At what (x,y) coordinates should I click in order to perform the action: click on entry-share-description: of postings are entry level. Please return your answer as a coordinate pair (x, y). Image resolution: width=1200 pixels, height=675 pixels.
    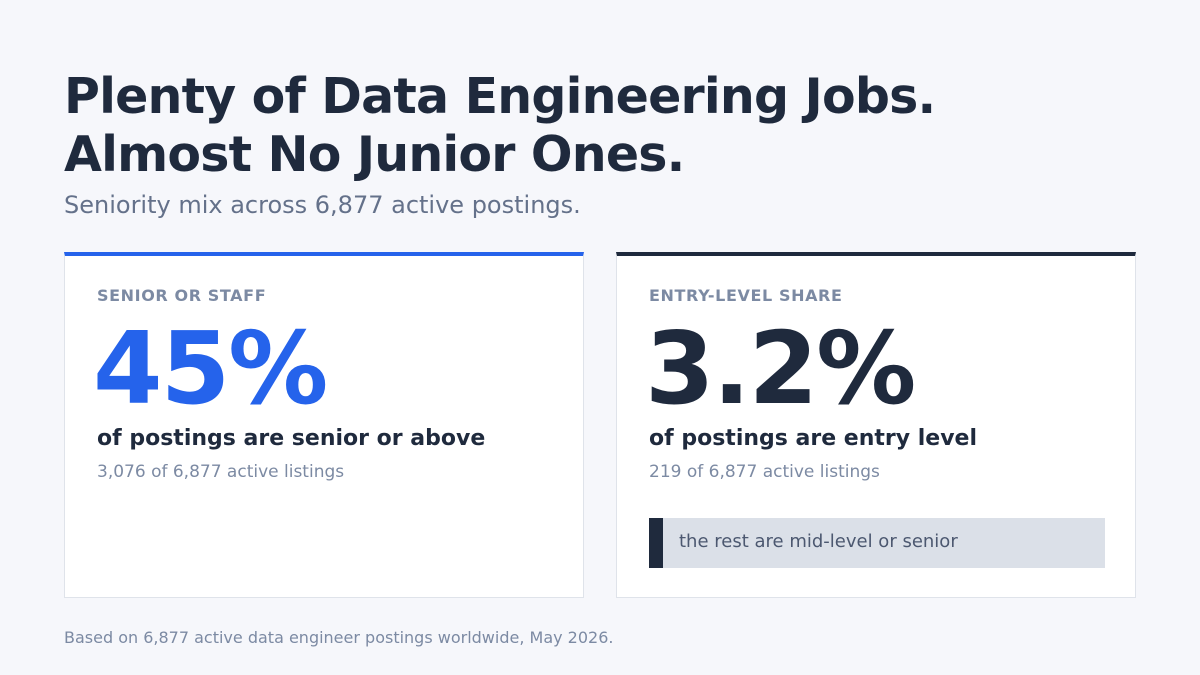
    Looking at the image, I should click on (813, 438).